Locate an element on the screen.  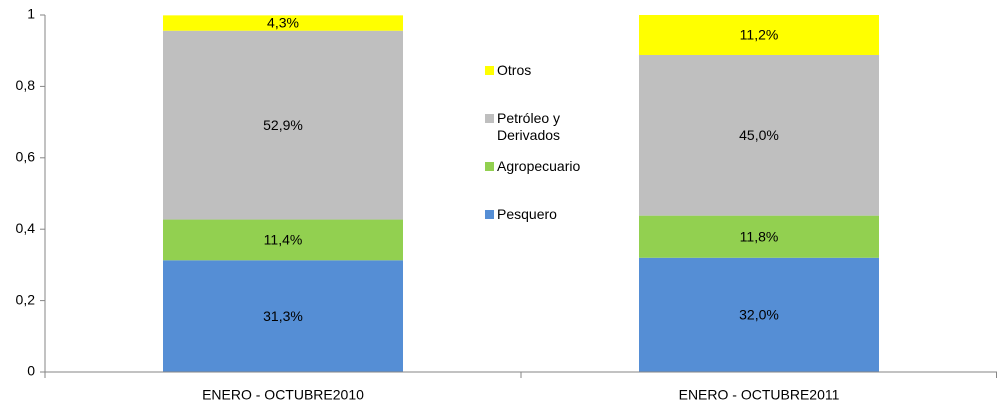
y-tick-label: 0,8 is located at coordinates (26, 85).